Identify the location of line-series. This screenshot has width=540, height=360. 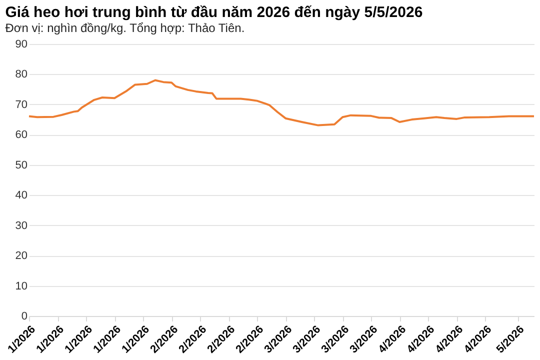
(281, 102).